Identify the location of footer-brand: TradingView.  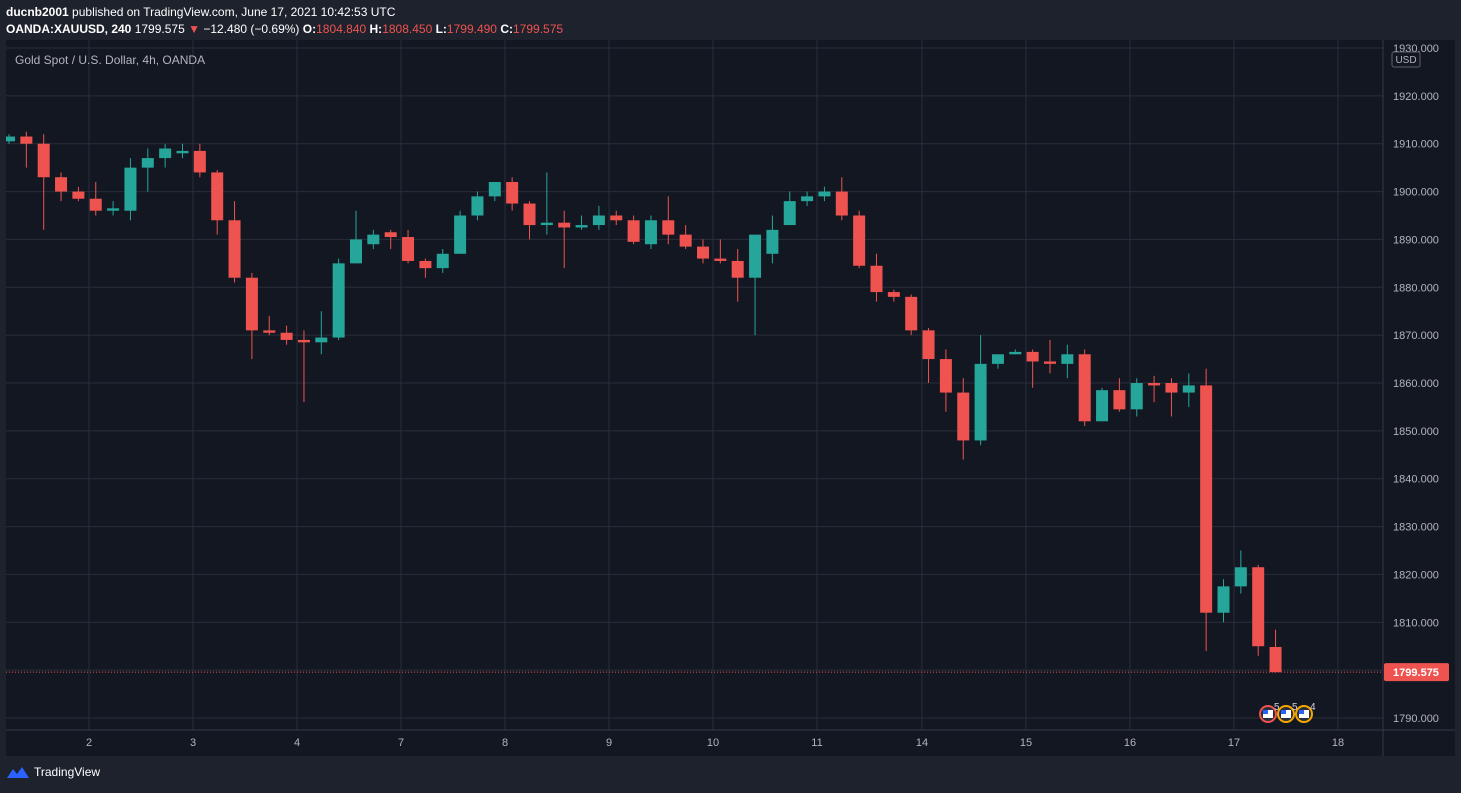
(53, 772).